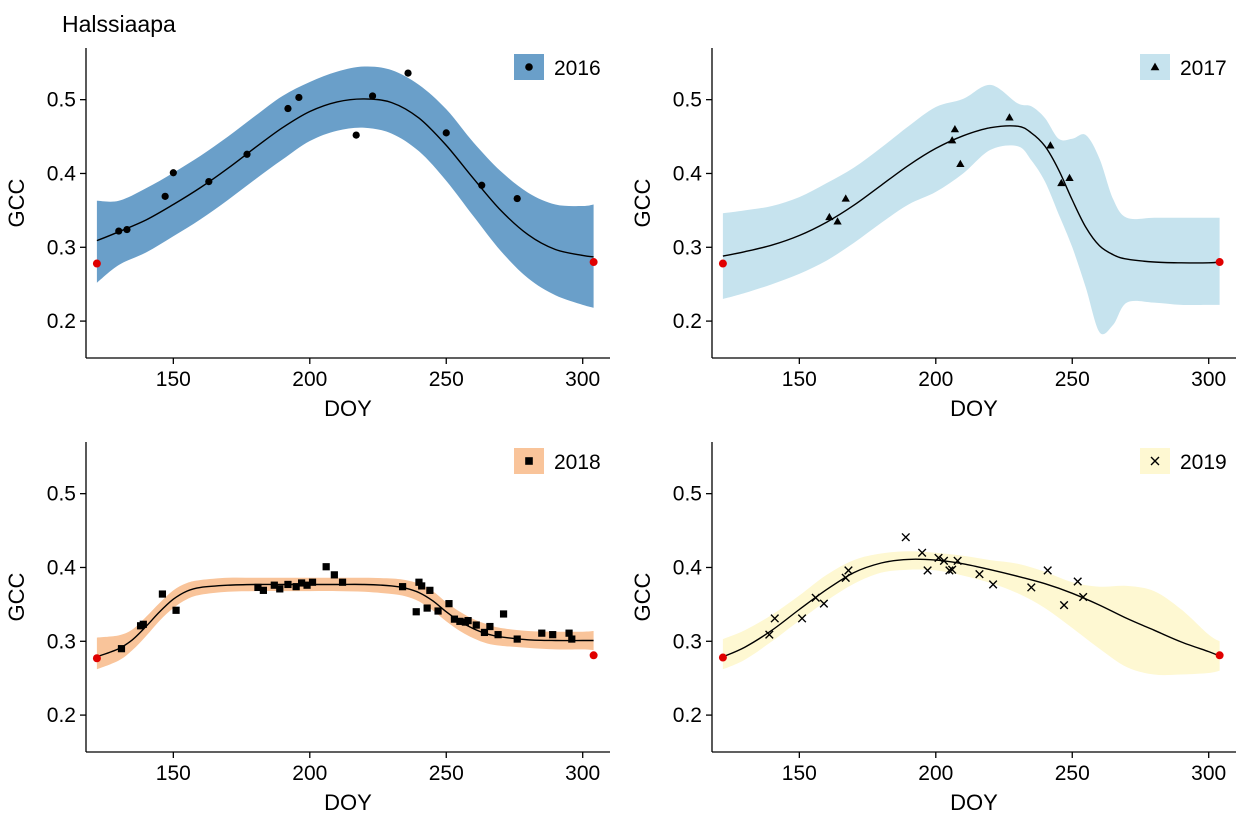 Image resolution: width=1256 pixels, height=816 pixels. I want to click on figure-title: Halssiaapa, so click(119, 24).